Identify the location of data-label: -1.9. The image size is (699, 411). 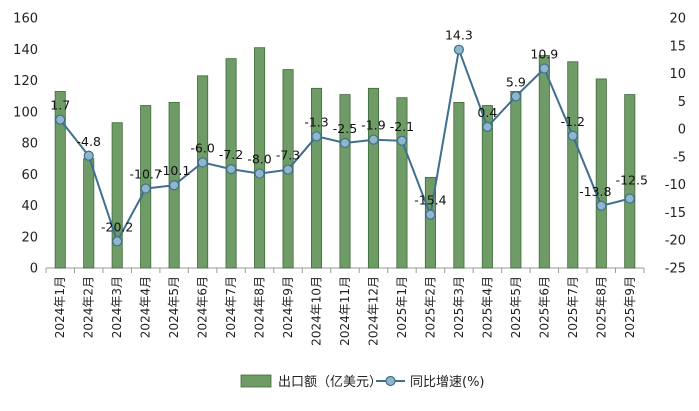
(373, 125).